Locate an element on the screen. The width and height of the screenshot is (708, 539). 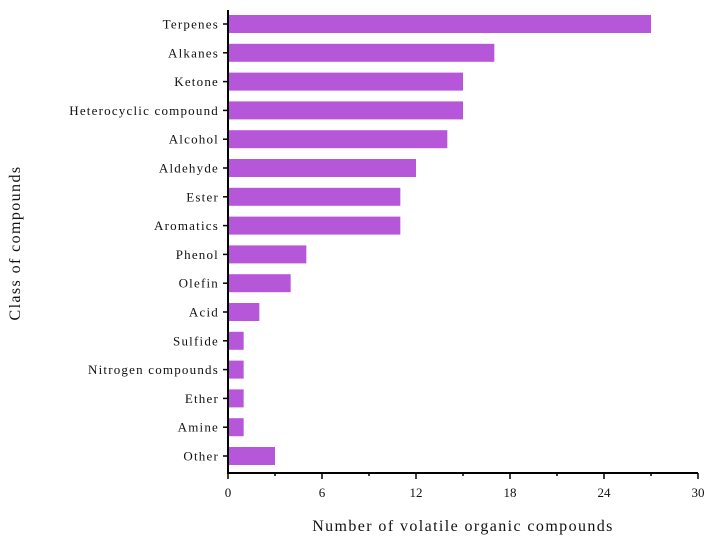
category-label-olefin: Olefin is located at coordinates (199, 283).